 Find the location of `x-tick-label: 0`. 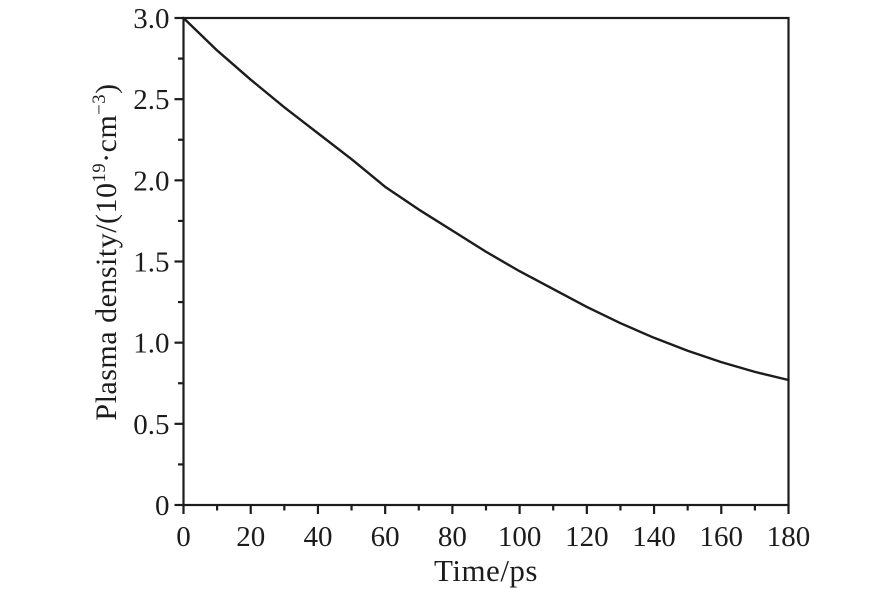

x-tick-label: 0 is located at coordinates (183, 537).